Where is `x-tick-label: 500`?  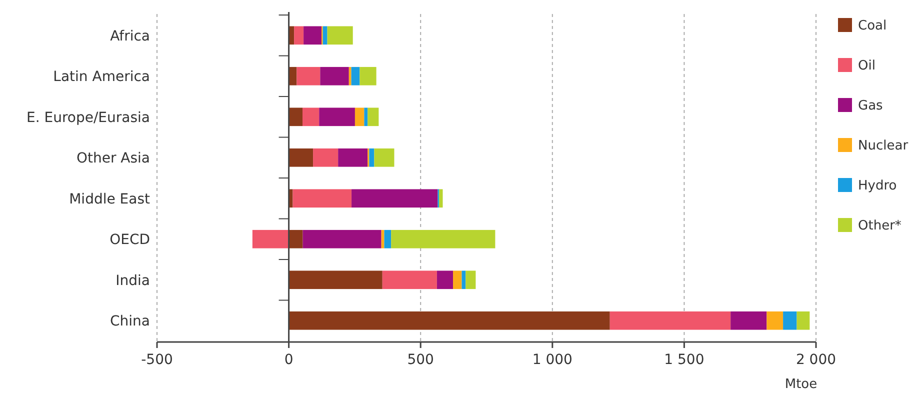 x-tick-label: 500 is located at coordinates (420, 360).